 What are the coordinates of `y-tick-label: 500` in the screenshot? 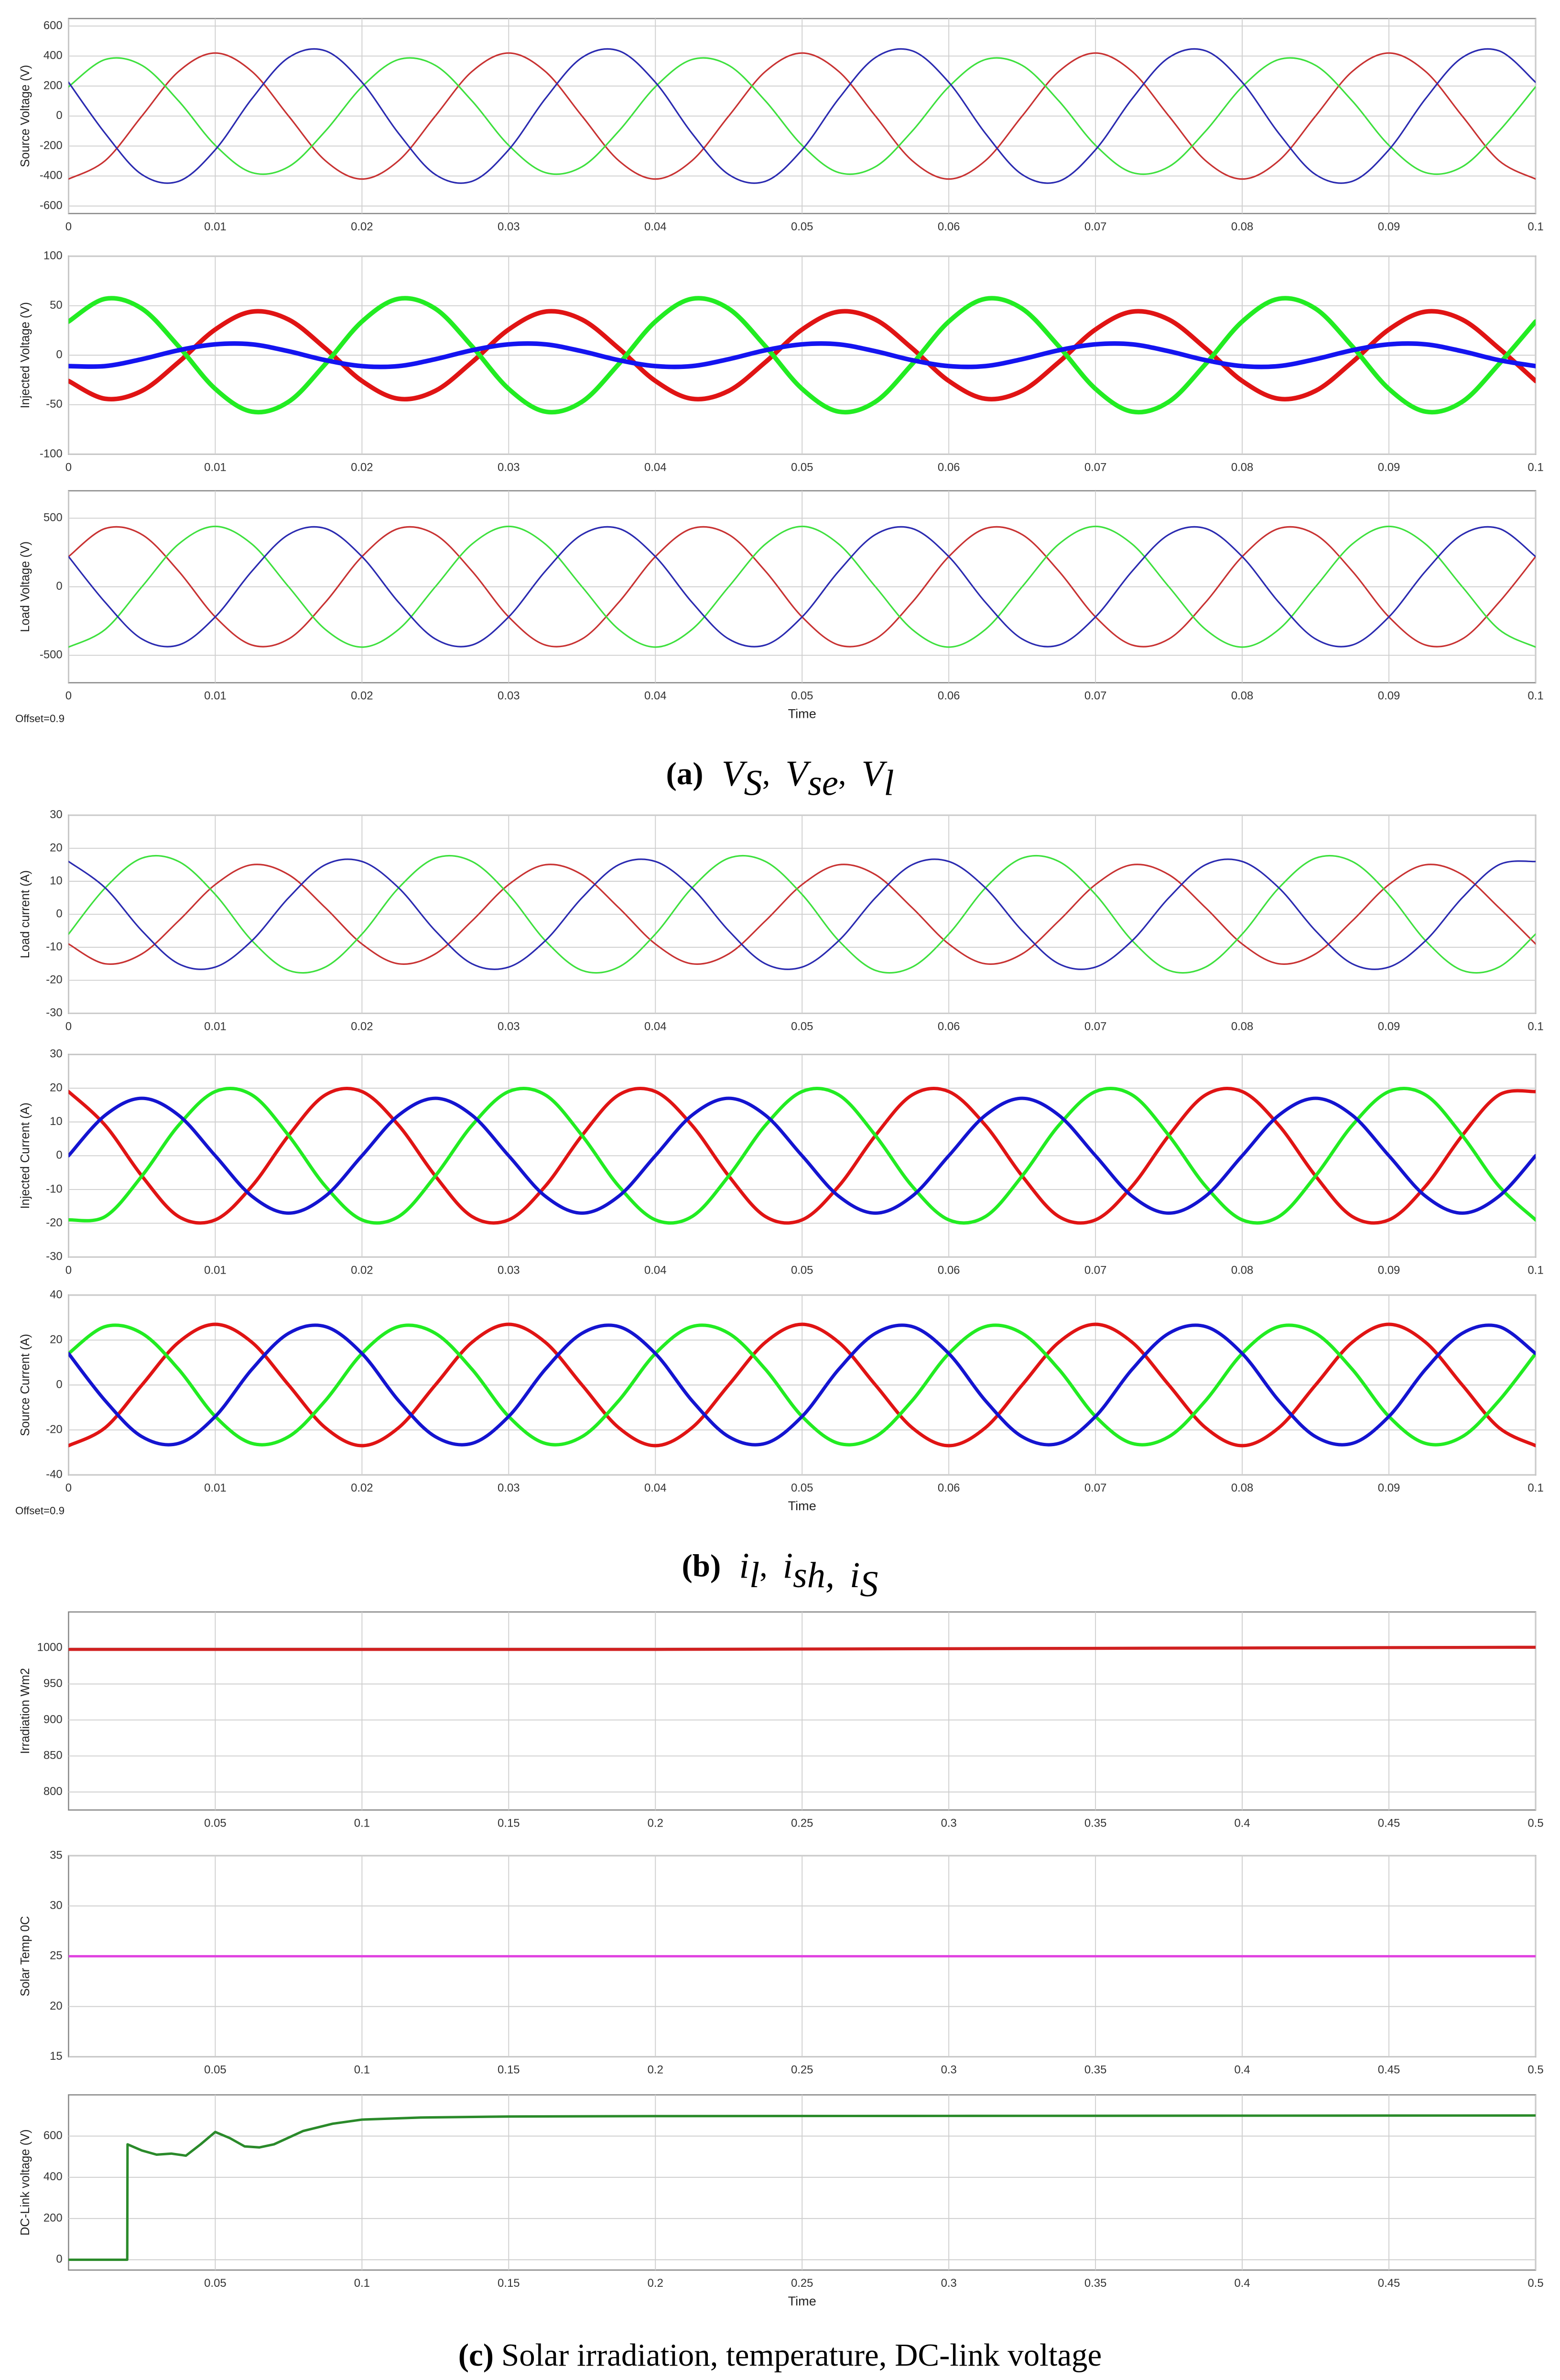 It's located at (53, 517).